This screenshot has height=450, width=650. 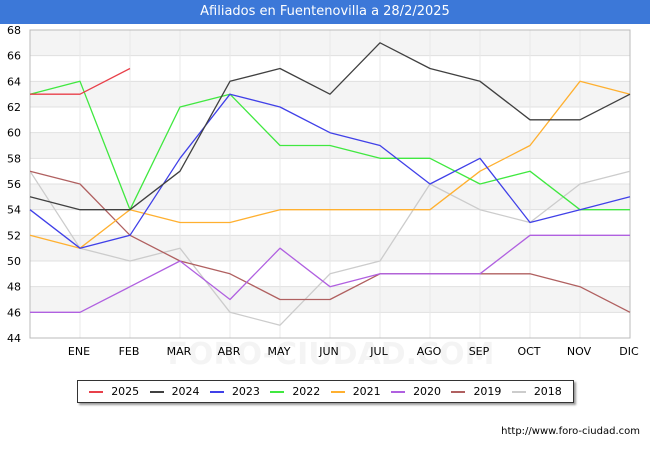 I want to click on y-tick-label: 58, so click(x=14, y=158).